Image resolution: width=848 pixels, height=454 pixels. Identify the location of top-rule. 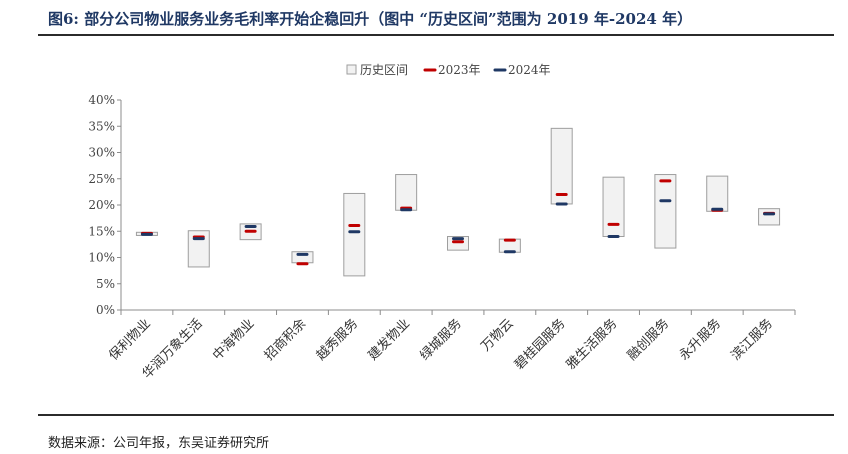
(436, 35).